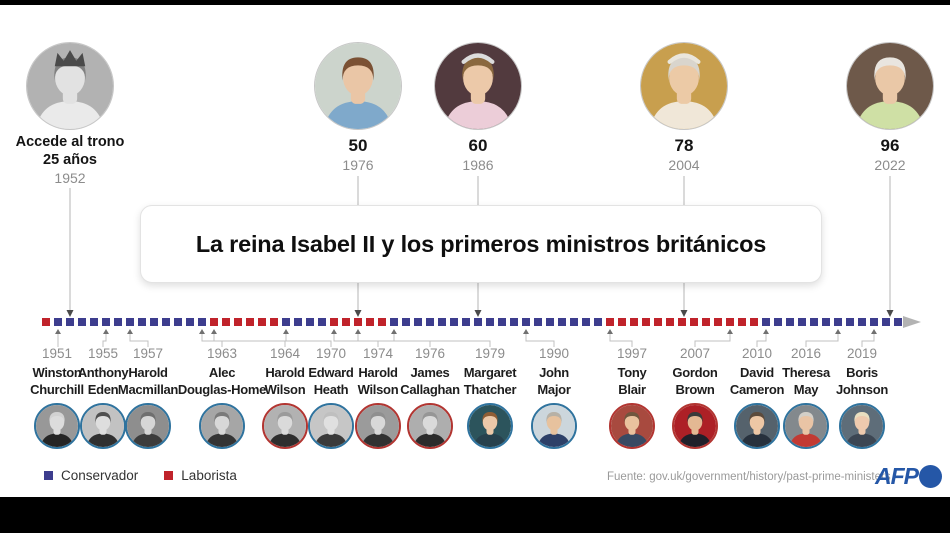 The image size is (950, 533). Describe the element at coordinates (806, 389) in the screenshot. I see `pm-last-name: May` at that location.